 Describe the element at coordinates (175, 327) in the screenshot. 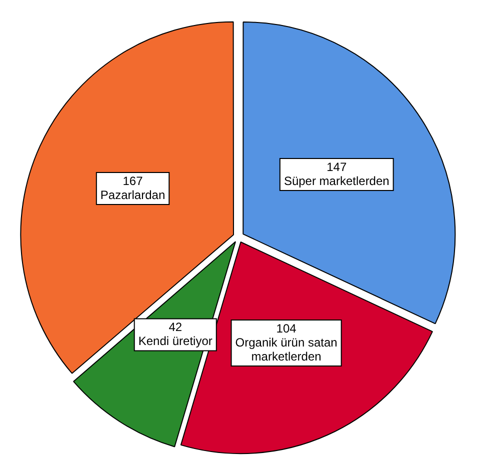

I see `data-label: 42` at that location.